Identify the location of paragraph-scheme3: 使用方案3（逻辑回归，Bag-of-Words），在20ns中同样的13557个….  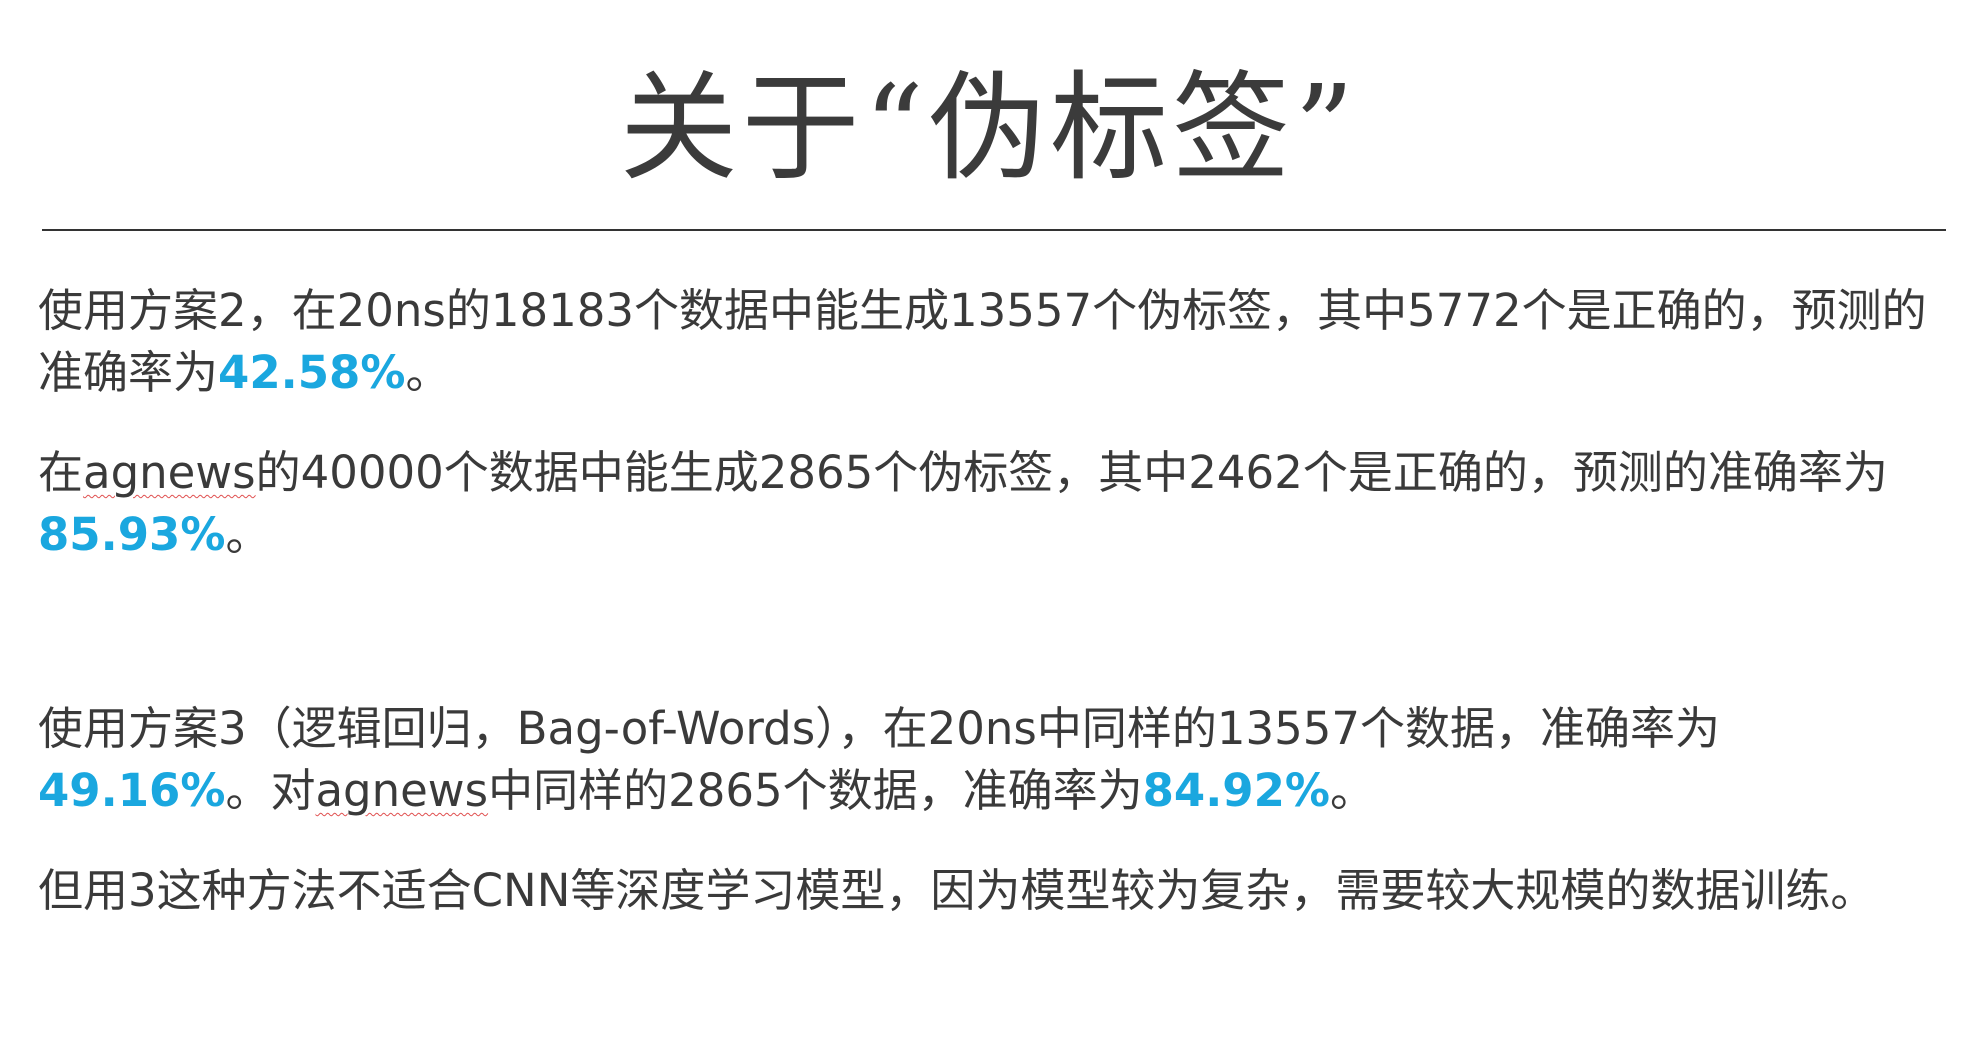
(988, 760).